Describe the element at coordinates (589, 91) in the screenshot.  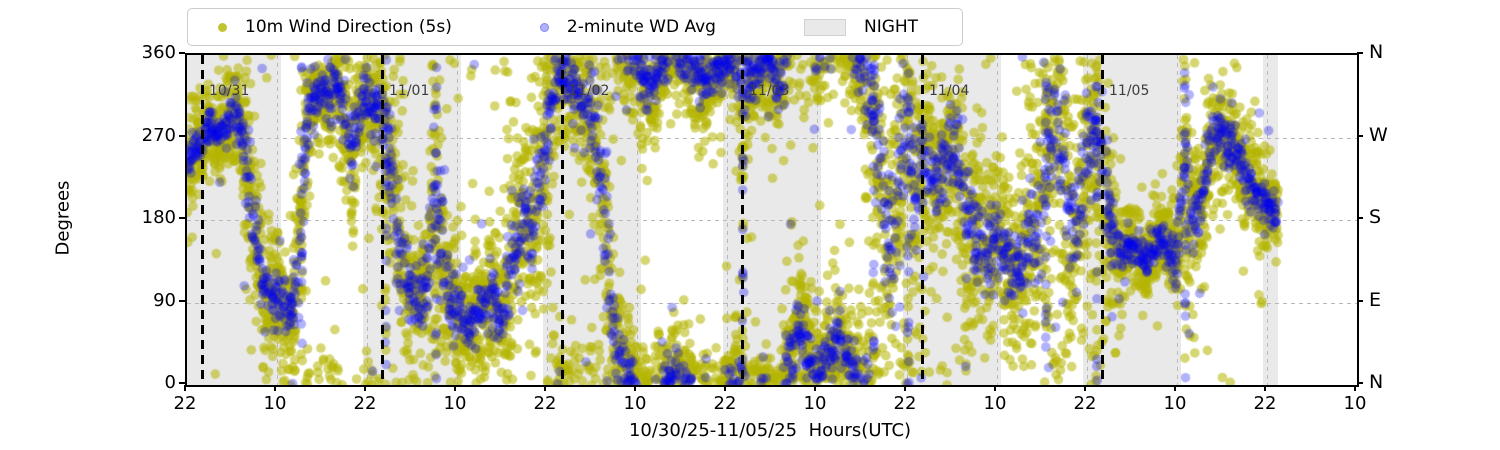
I see `date-annotation: 11/02` at that location.